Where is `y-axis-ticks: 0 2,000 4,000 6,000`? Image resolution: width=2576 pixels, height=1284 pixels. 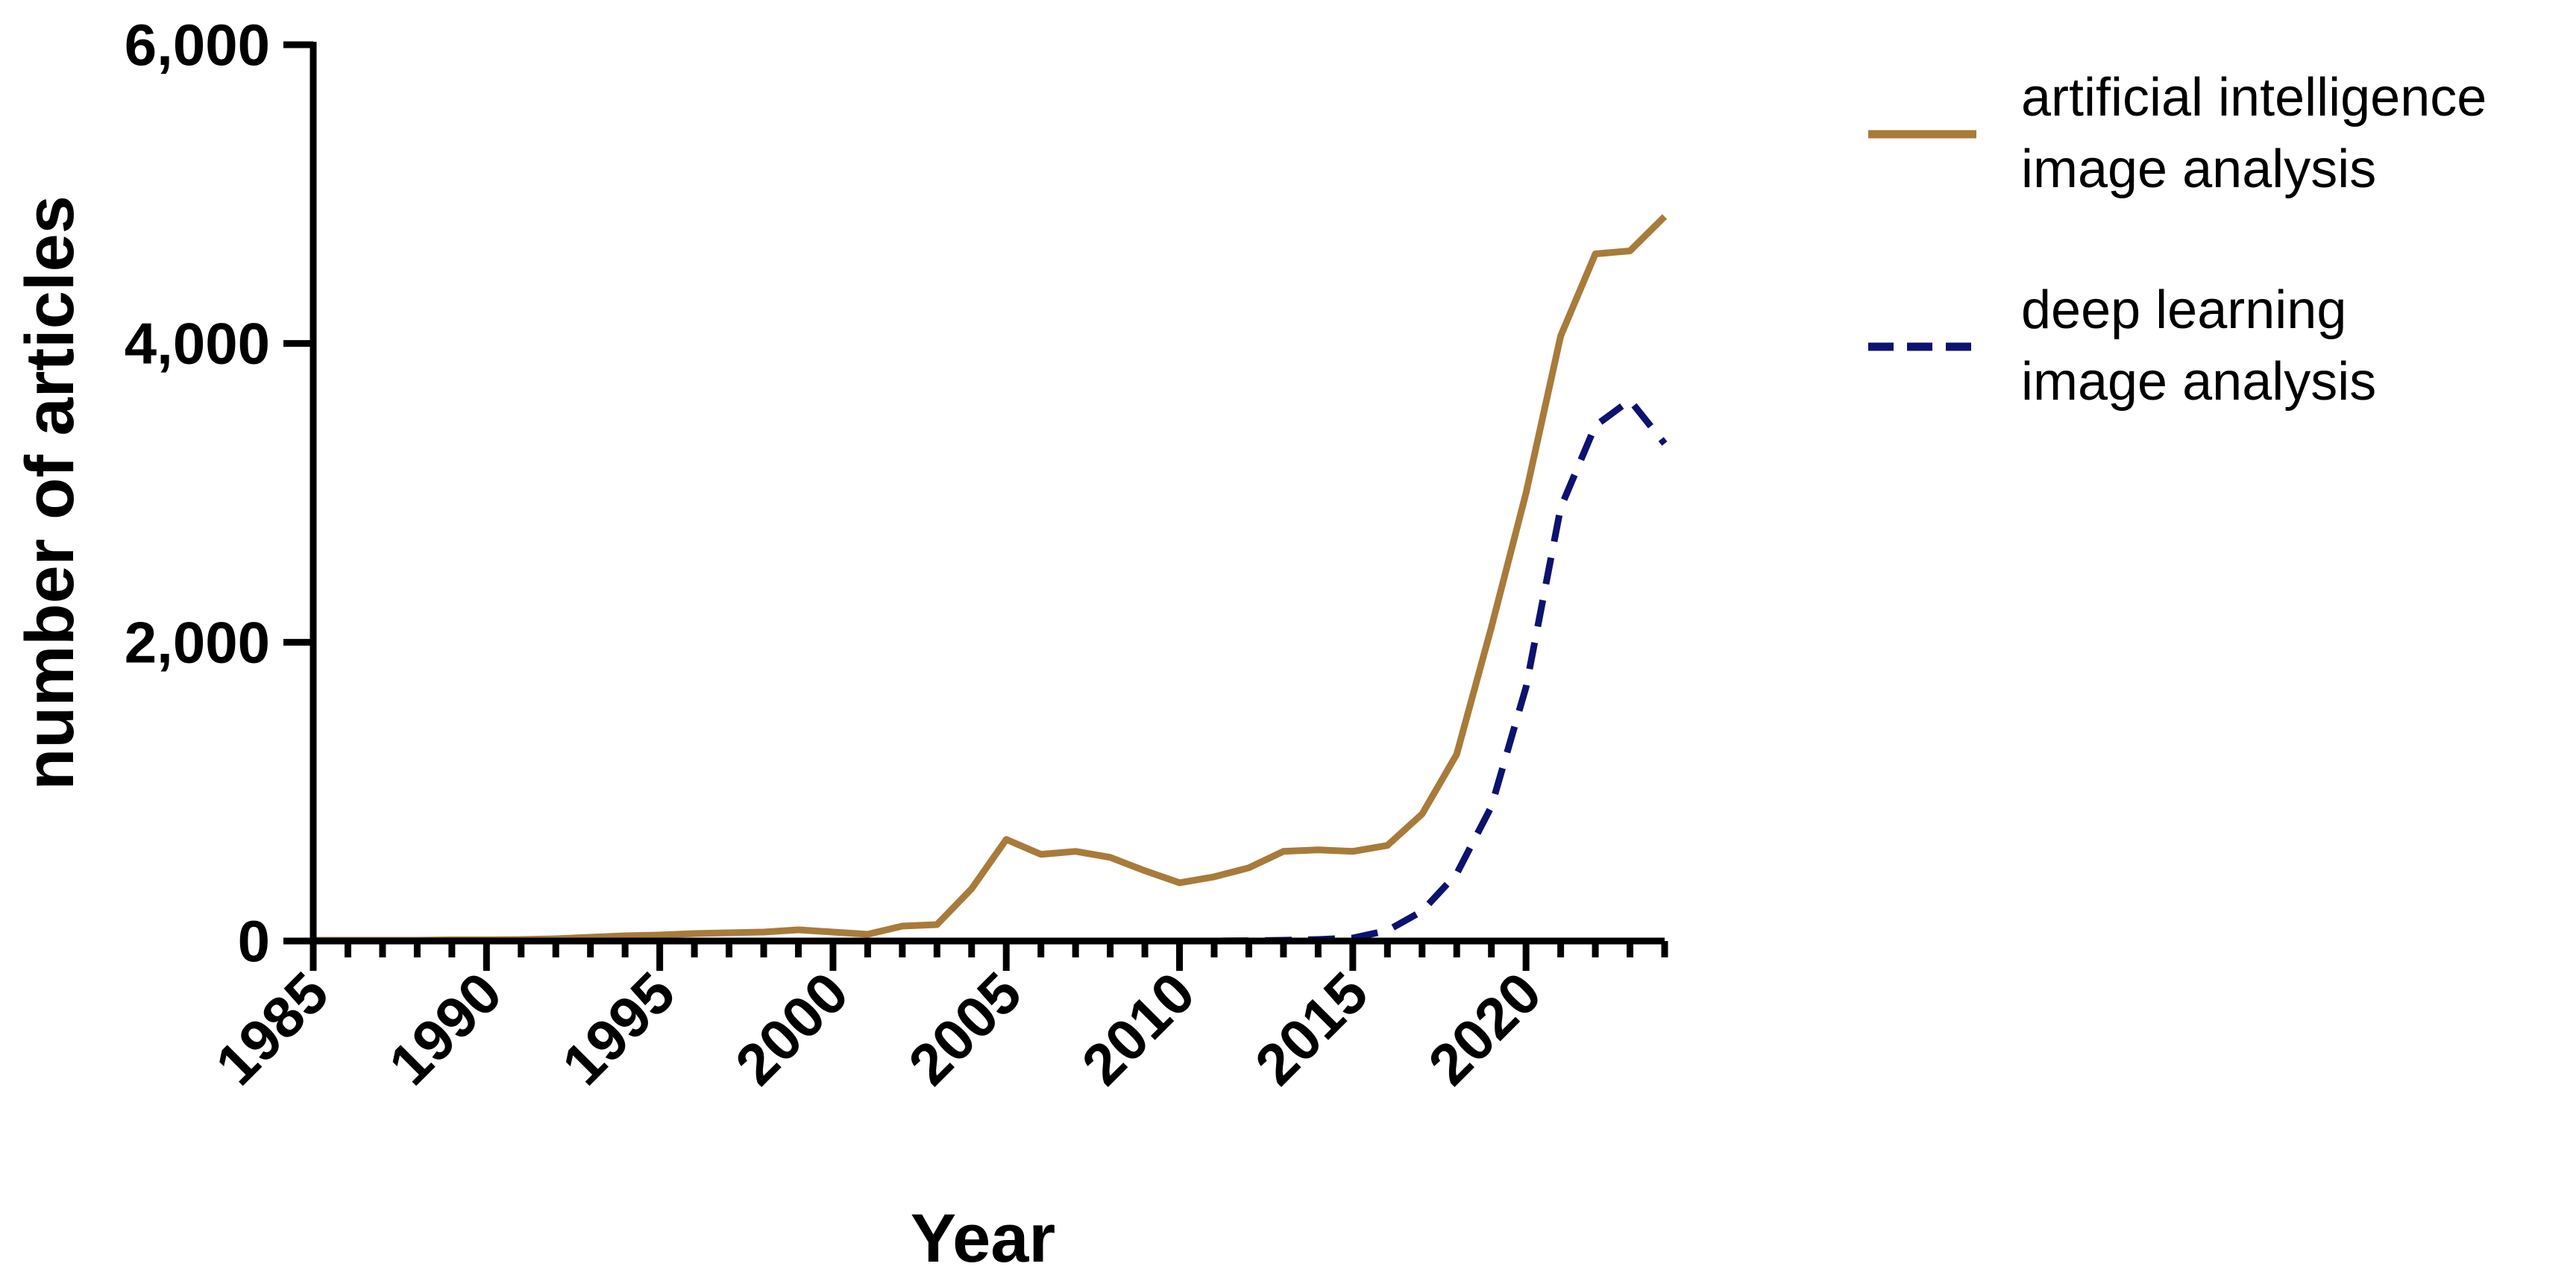 y-axis-ticks: 0 2,000 4,000 6,000 is located at coordinates (219, 493).